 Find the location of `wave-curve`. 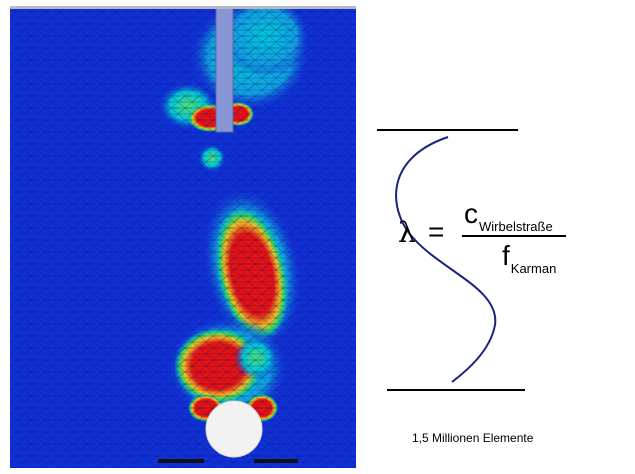

wave-curve is located at coordinates (446, 259).